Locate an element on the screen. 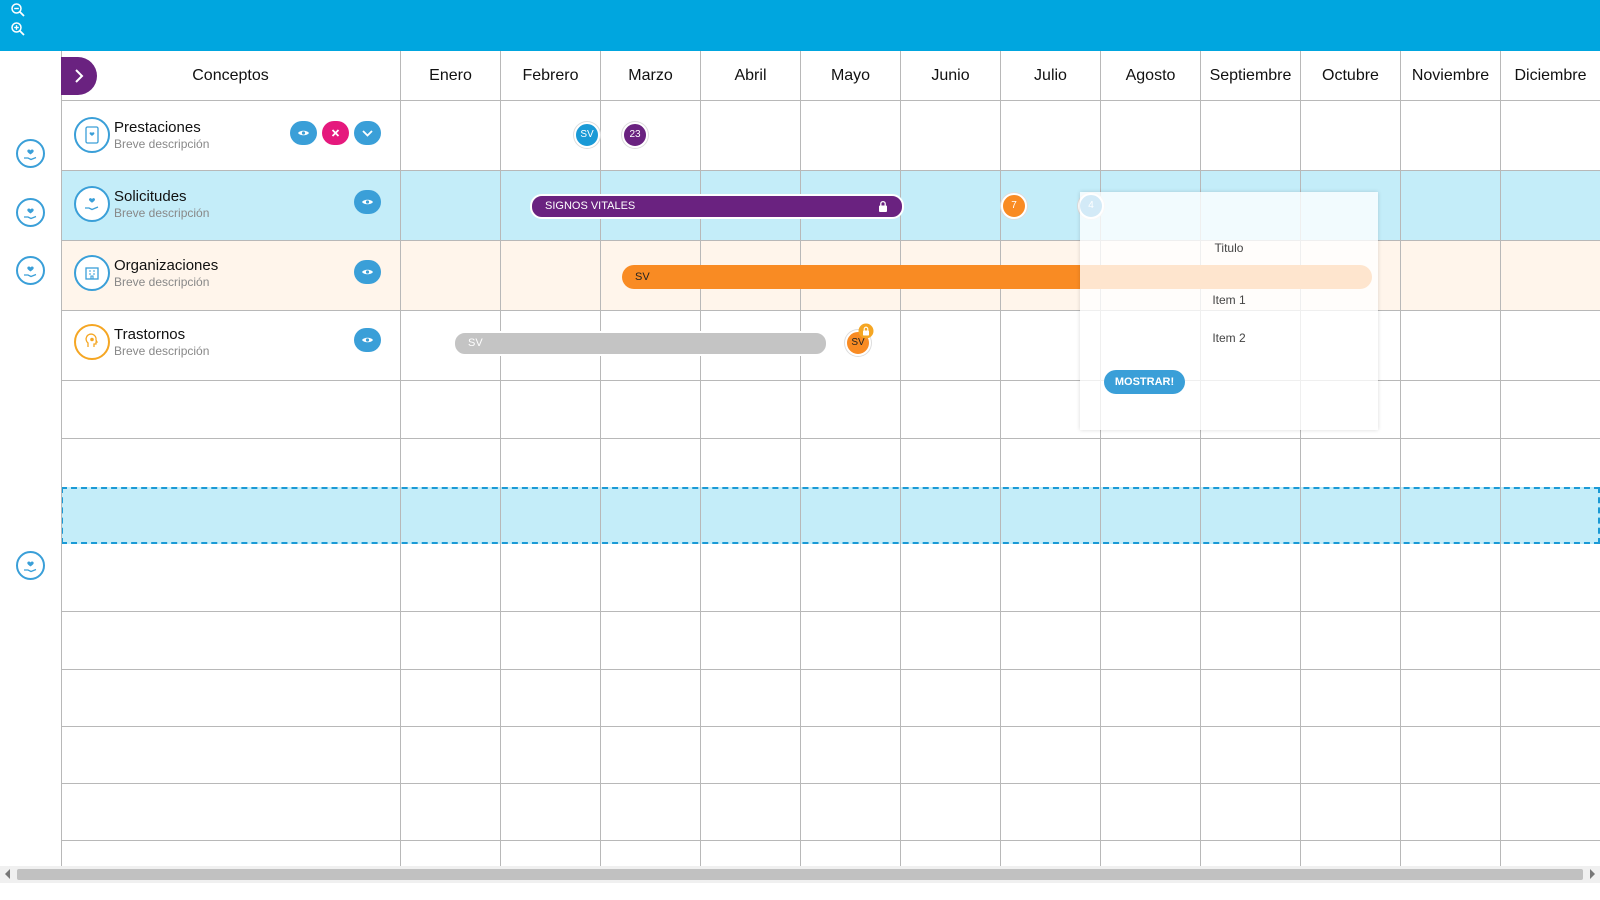 The image size is (1600, 900). month-header-diciembre: Diciembre is located at coordinates (1550, 75).